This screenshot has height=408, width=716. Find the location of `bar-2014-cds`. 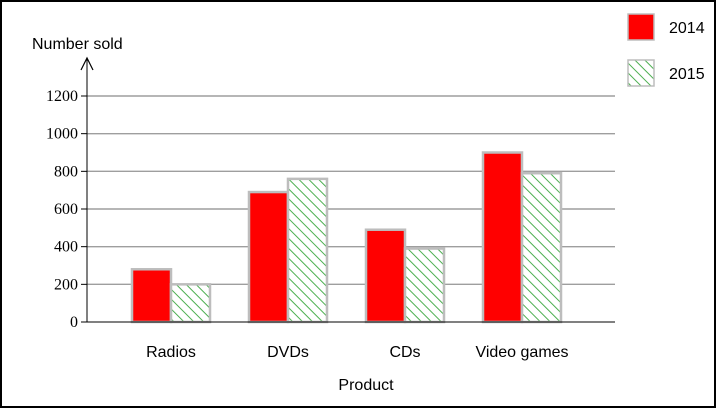

bar-2014-cds is located at coordinates (385, 276).